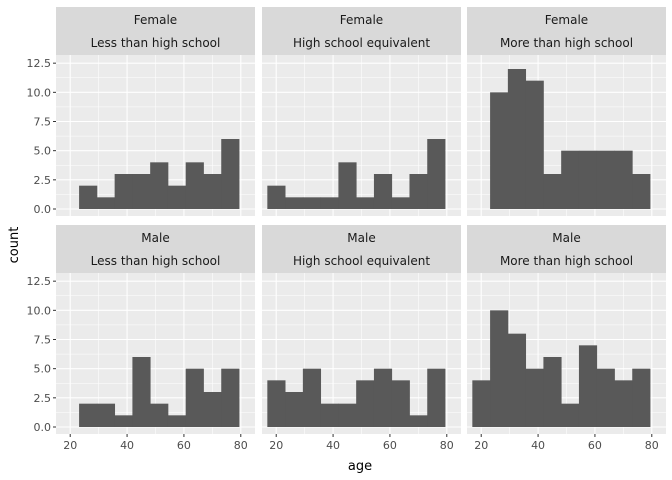 This screenshot has width=672, height=480. Describe the element at coordinates (566, 329) in the screenshot. I see `facet-panel: Male More than high school` at that location.